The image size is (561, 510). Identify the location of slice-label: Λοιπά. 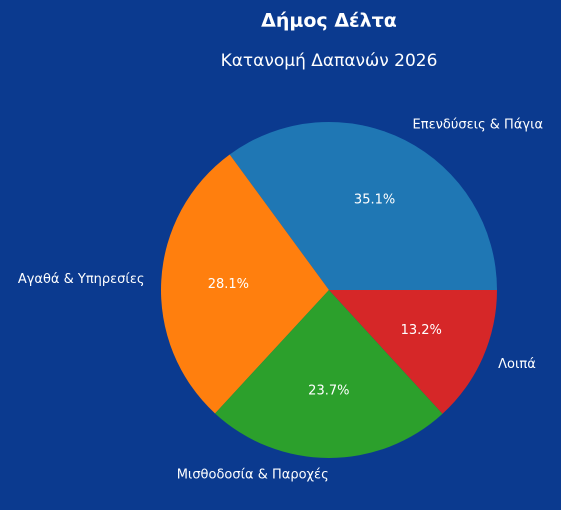
(517, 364).